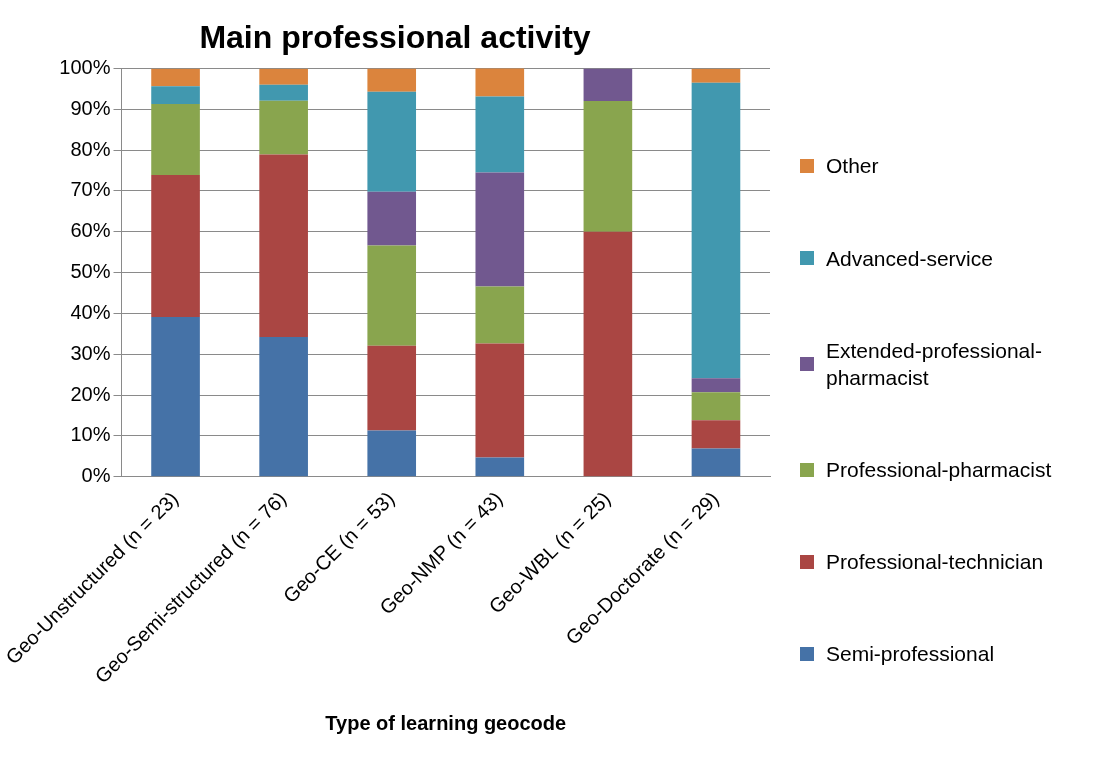 Image resolution: width=1117 pixels, height=760 pixels. I want to click on y-tick-label: 10%, so click(90, 434).